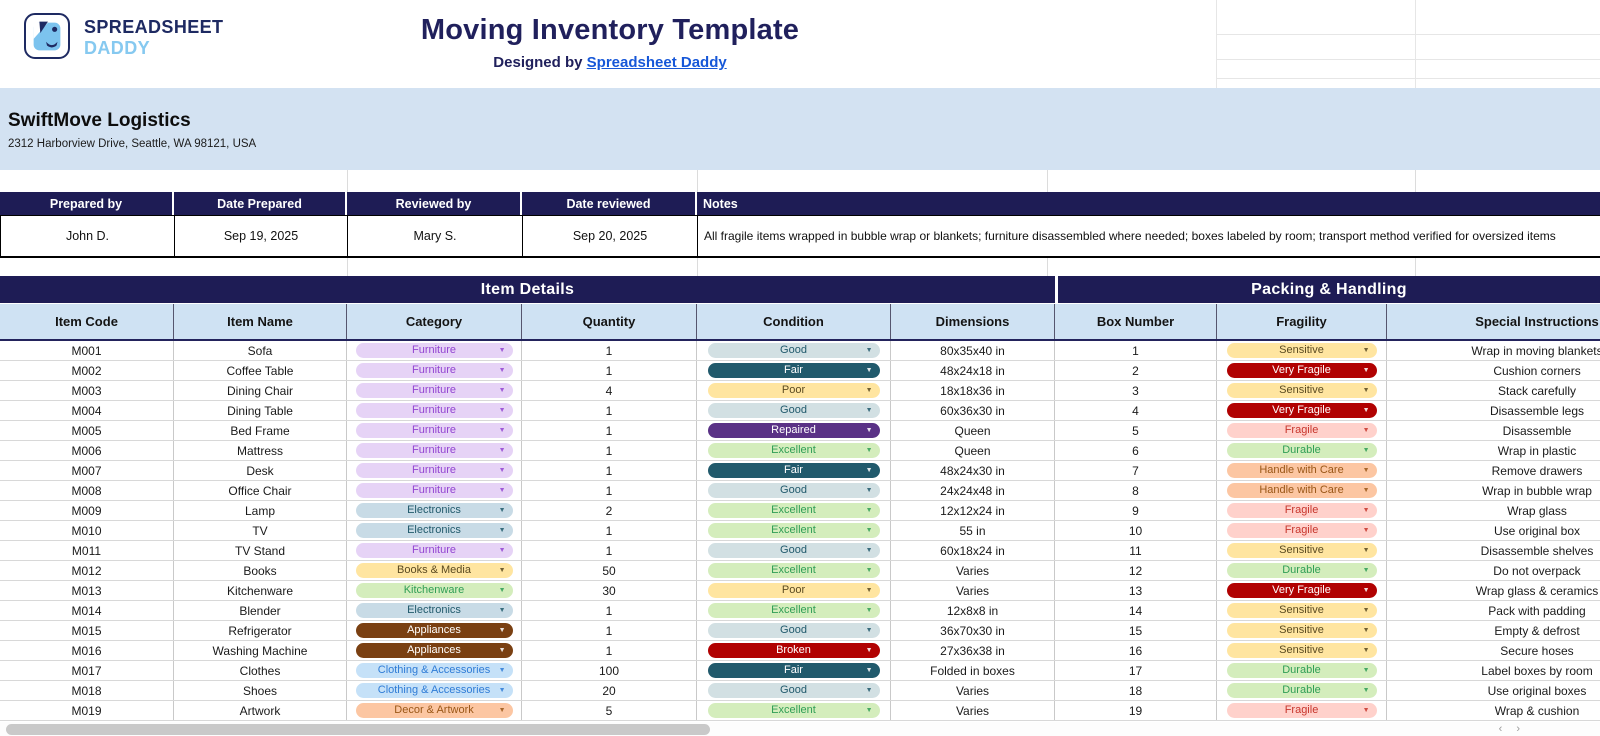 This screenshot has height=736, width=1600. Describe the element at coordinates (260, 410) in the screenshot. I see `item-name-cell: Dining Table` at that location.